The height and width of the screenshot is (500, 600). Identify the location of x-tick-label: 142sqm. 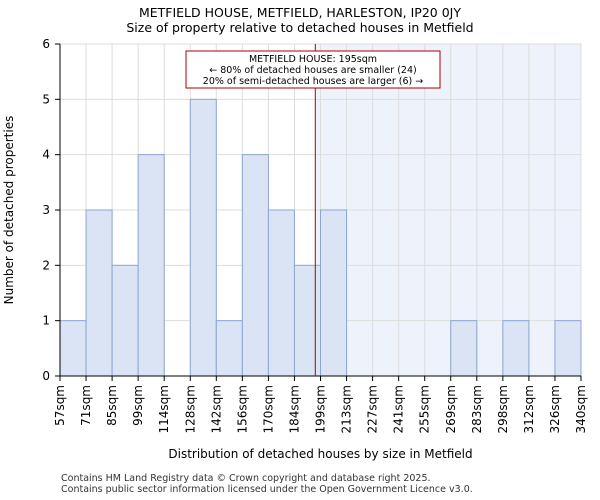
(216, 409).